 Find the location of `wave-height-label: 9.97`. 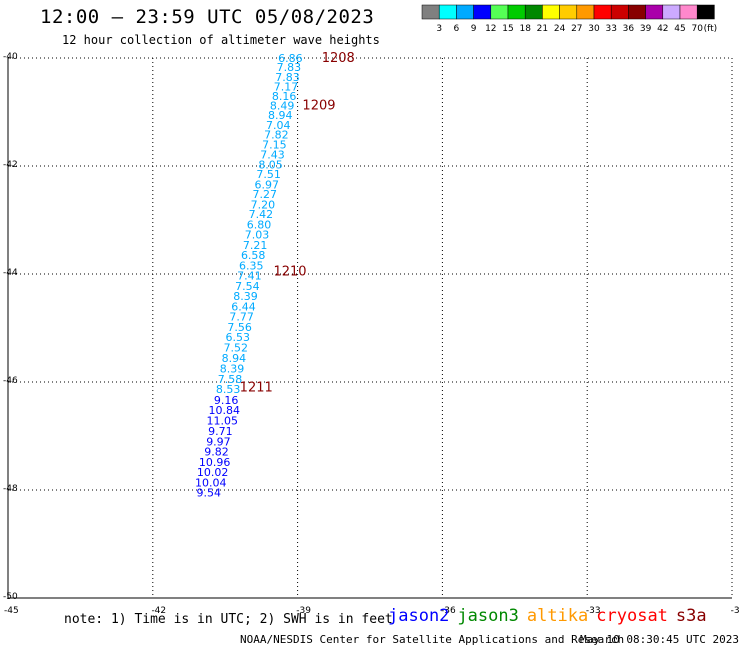

wave-height-label: 9.97 is located at coordinates (218, 441).